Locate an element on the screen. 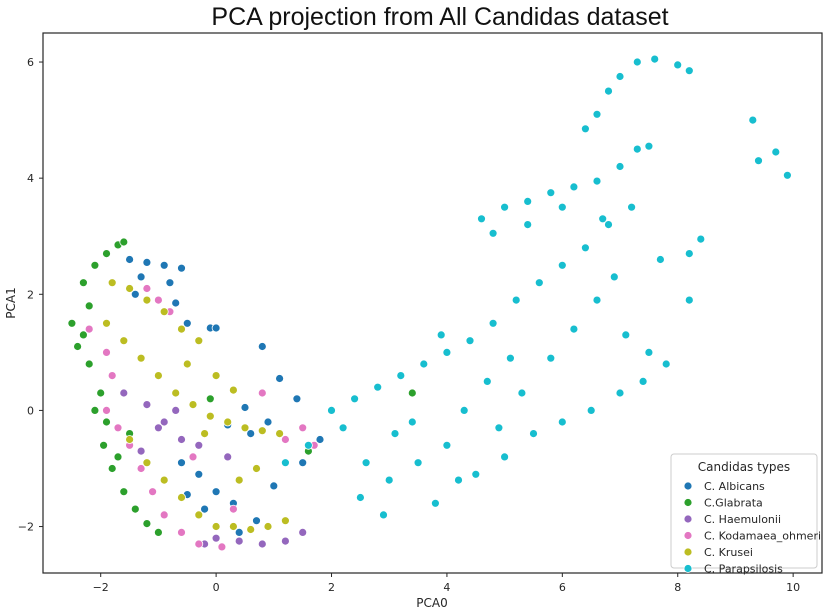 This screenshot has height=615, width=831. x-tick-label: 4 is located at coordinates (446, 587).